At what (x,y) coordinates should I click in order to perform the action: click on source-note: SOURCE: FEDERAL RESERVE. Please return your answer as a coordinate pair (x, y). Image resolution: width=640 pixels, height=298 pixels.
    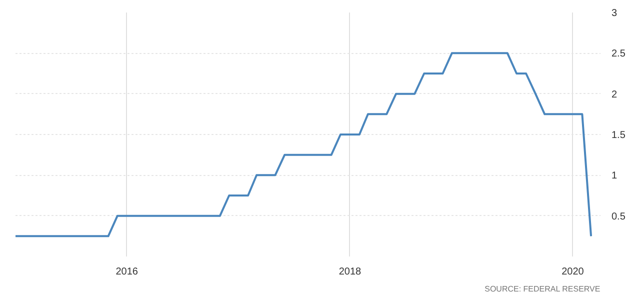
    Looking at the image, I should click on (542, 289).